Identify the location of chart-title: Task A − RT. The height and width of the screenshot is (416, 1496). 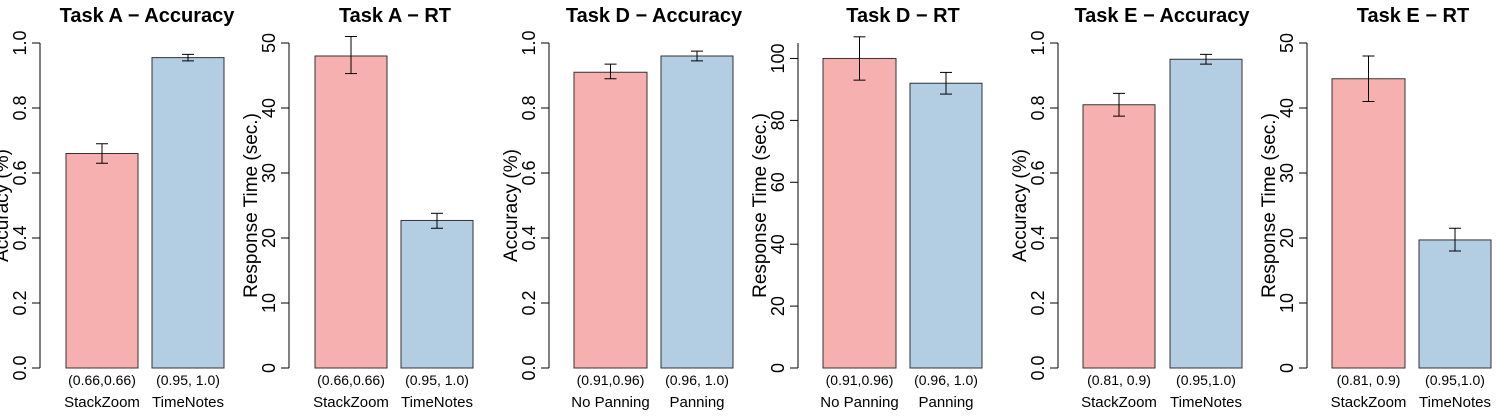
(395, 16).